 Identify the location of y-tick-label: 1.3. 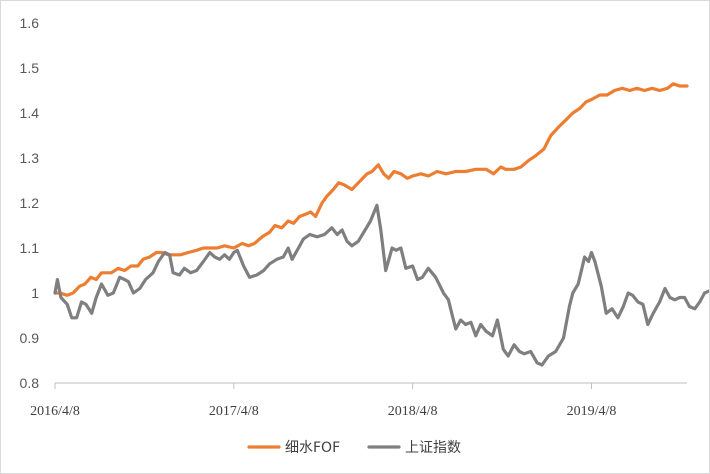
(30, 158).